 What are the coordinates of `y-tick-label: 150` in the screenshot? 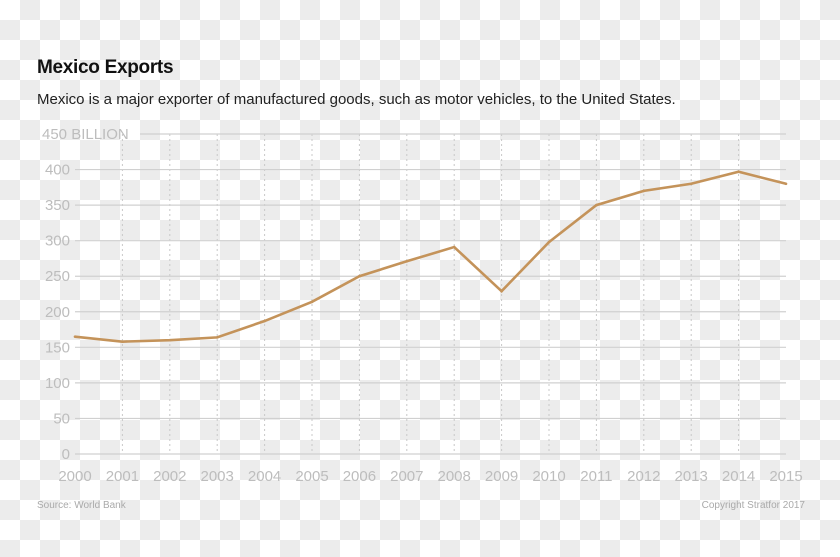 It's located at (57, 347).